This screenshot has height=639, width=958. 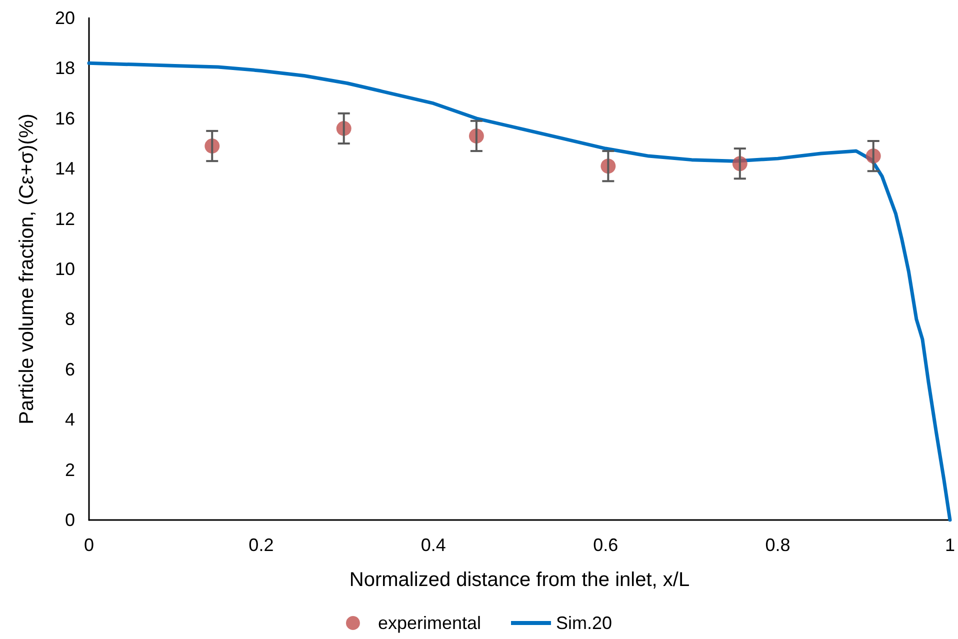 What do you see at coordinates (949, 545) in the screenshot?
I see `x-tick-label: 1` at bounding box center [949, 545].